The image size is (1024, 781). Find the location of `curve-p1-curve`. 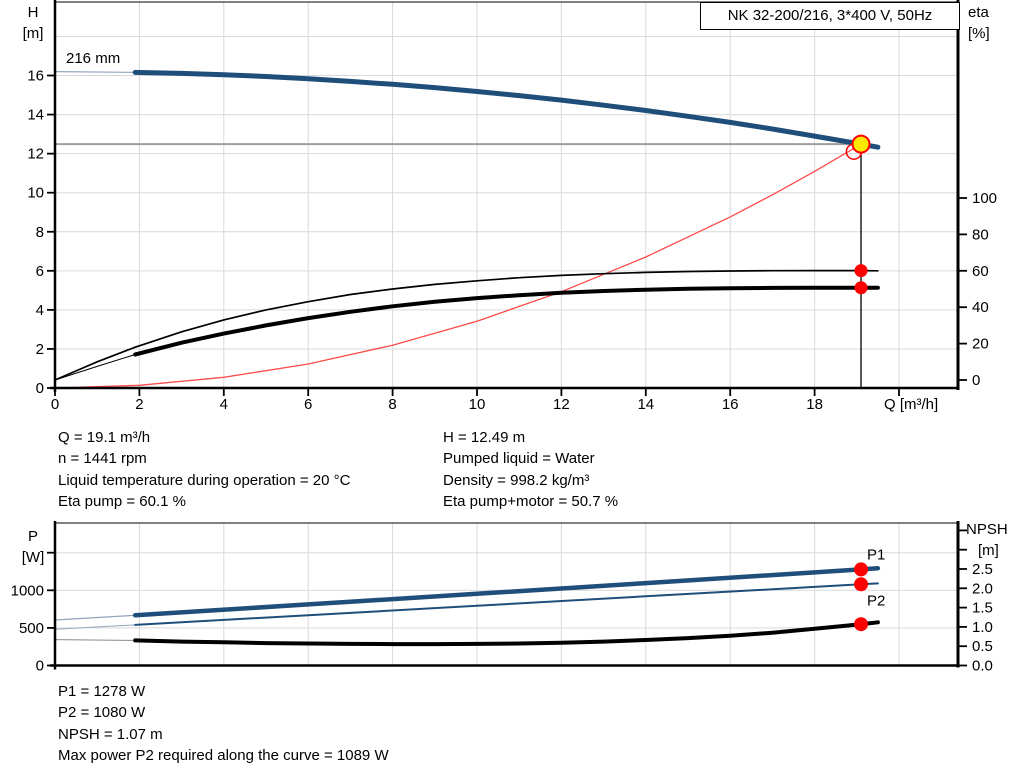

curve-p1-curve is located at coordinates (506, 592).